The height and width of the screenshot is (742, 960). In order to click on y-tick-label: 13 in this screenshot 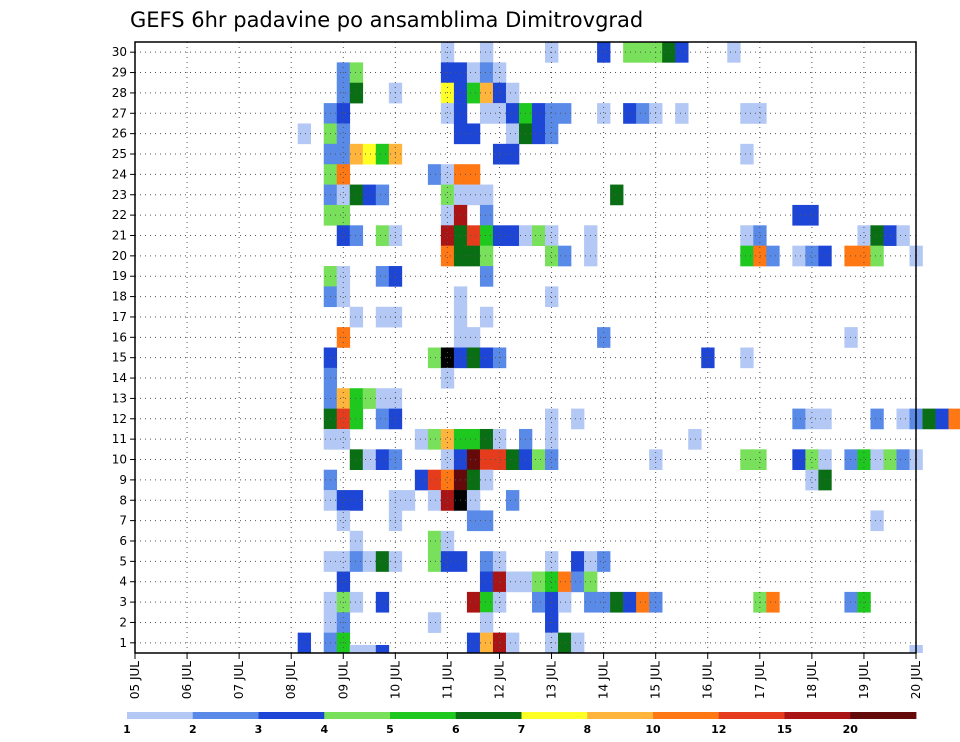, I will do `click(119, 398)`.